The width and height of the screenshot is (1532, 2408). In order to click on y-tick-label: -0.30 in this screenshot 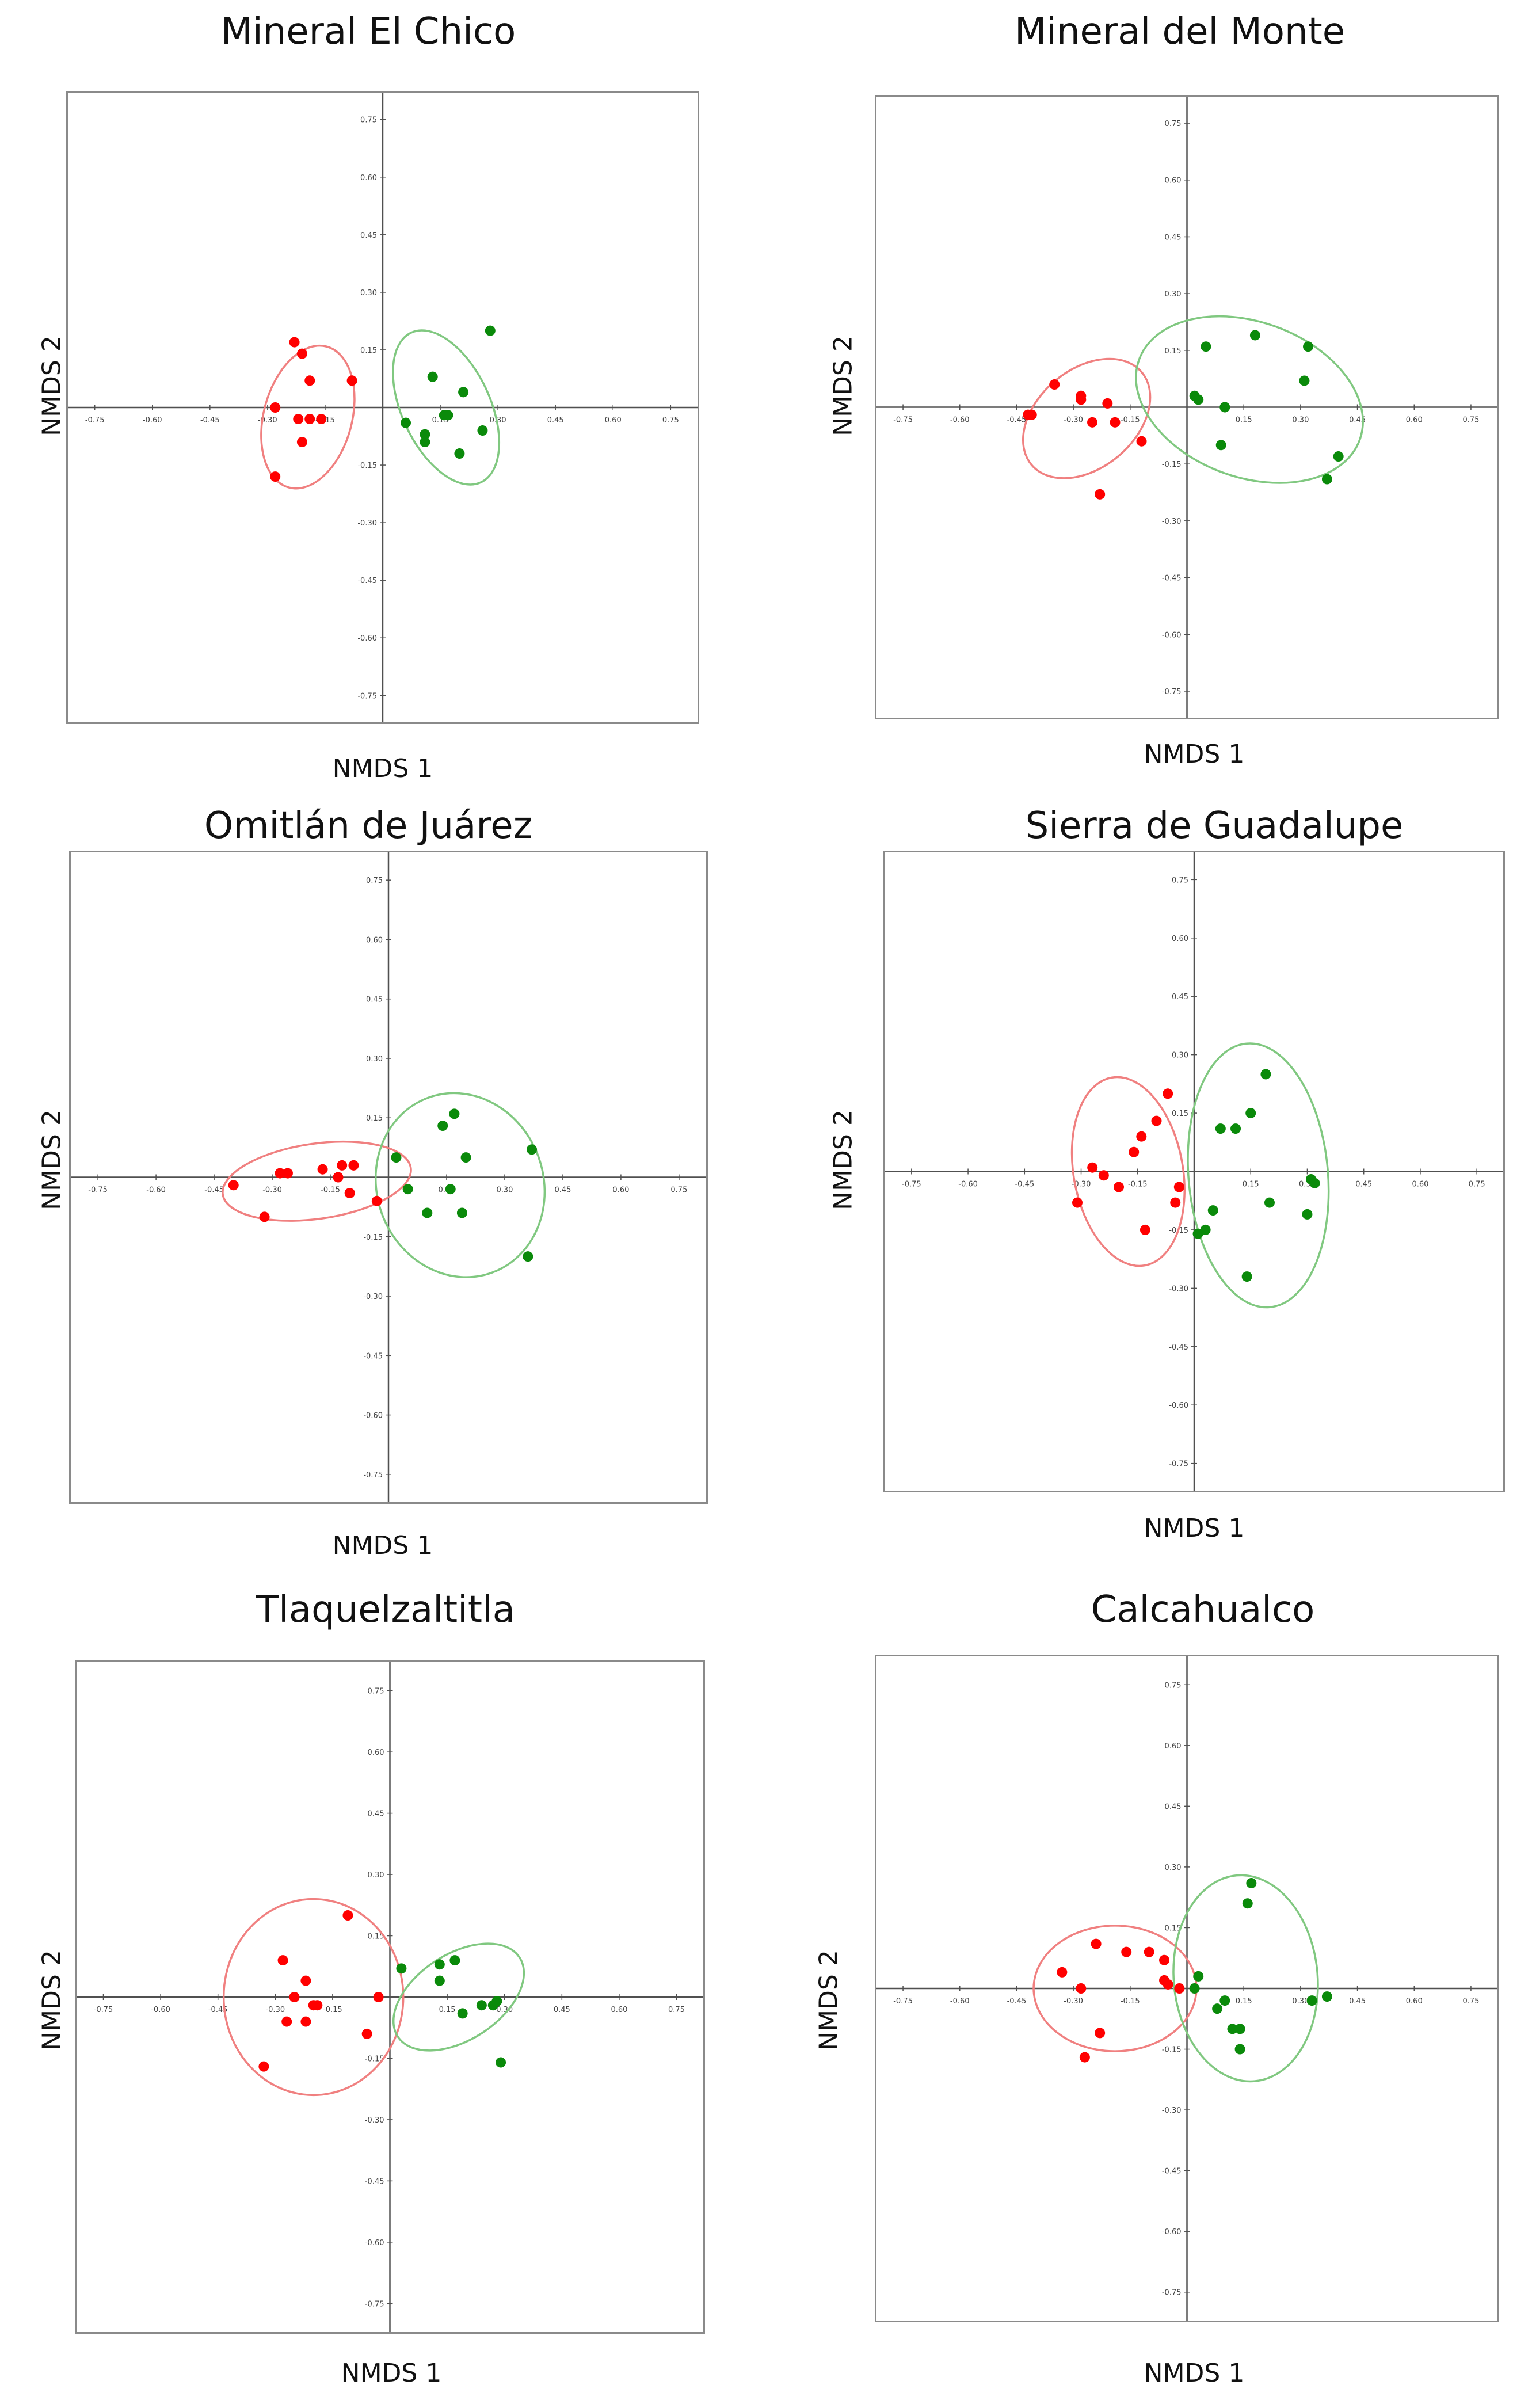, I will do `click(1172, 521)`.